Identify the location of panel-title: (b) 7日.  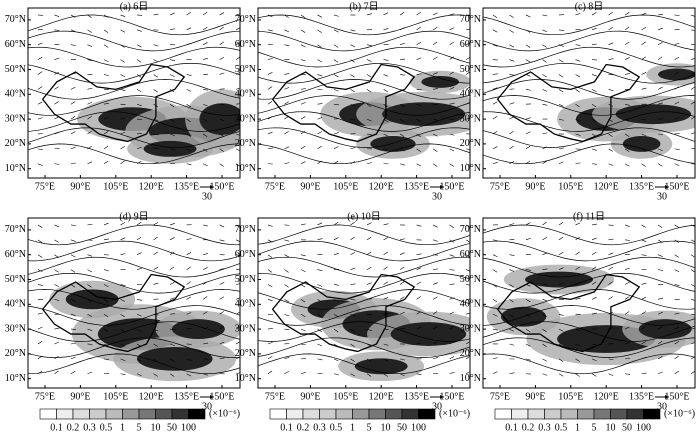
(363, 6).